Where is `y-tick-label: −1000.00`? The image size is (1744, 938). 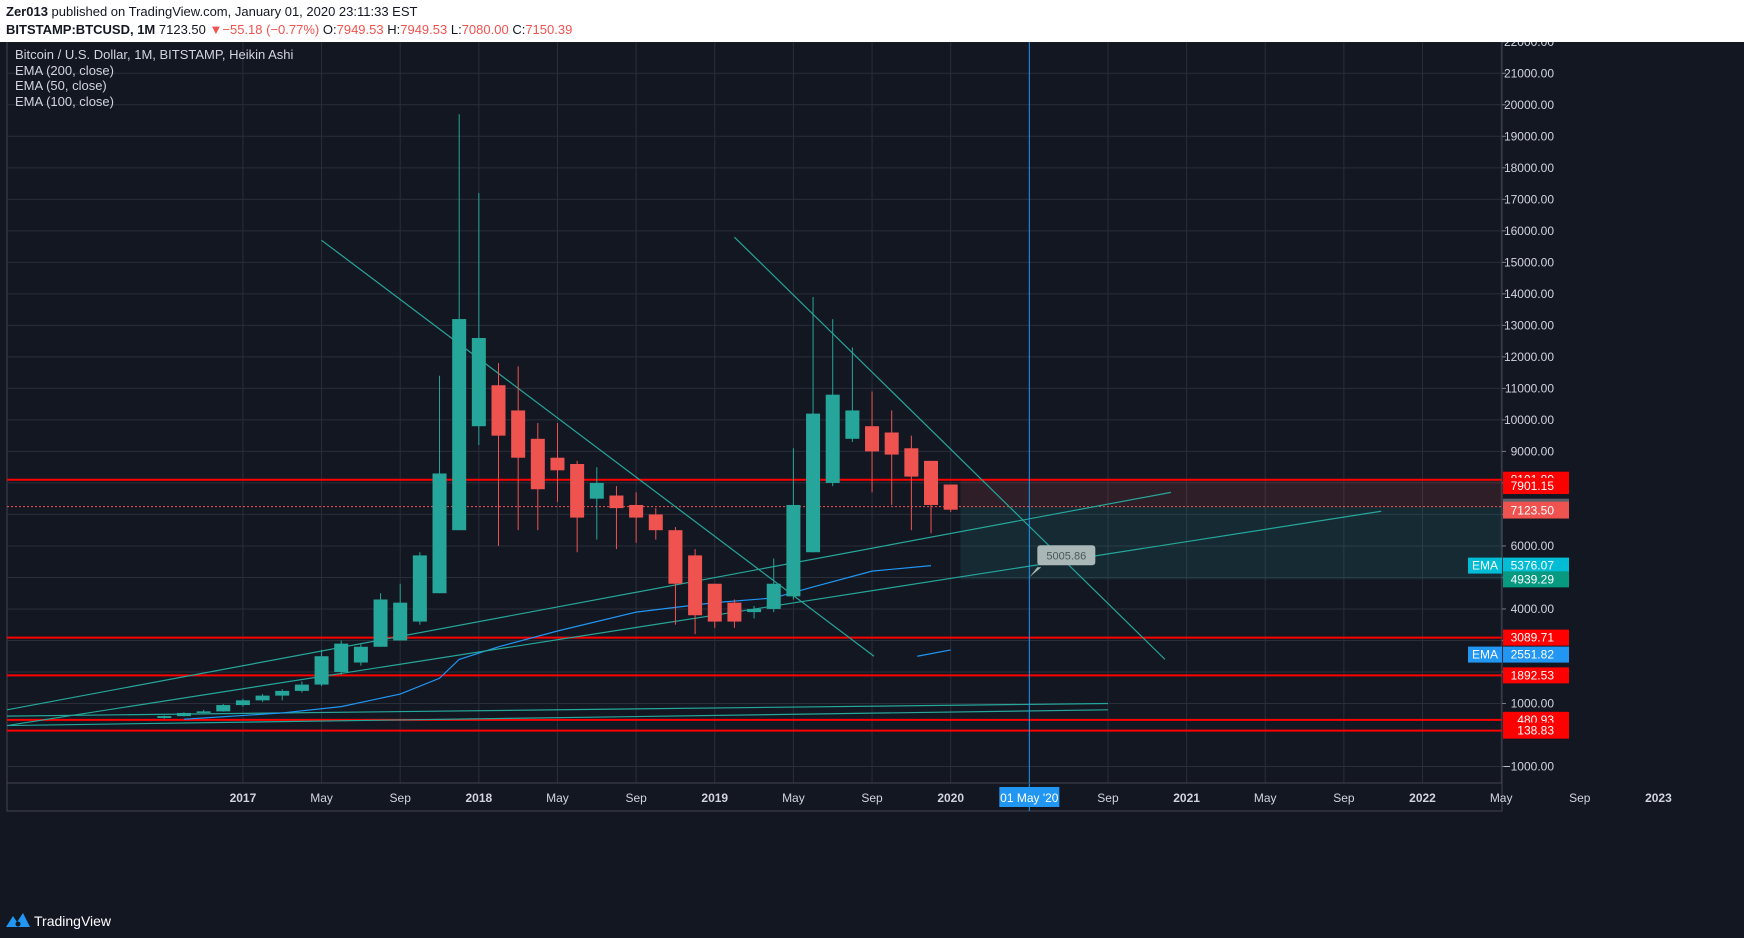 y-tick-label: −1000.00 is located at coordinates (1529, 767).